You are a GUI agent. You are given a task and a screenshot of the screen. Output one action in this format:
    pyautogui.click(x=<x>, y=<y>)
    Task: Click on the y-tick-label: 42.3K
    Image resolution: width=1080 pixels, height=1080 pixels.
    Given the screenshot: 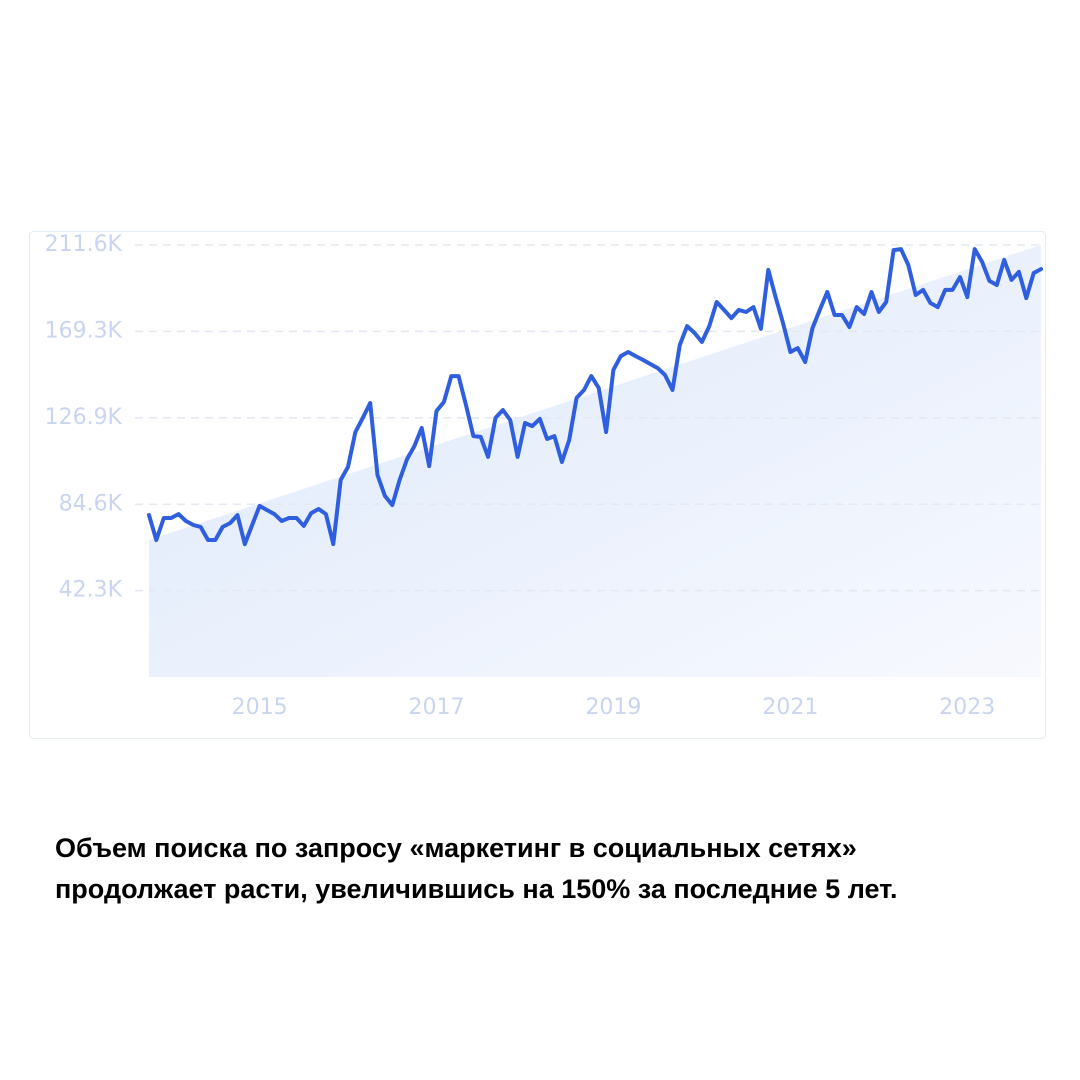 What is the action you would take?
    pyautogui.click(x=91, y=590)
    